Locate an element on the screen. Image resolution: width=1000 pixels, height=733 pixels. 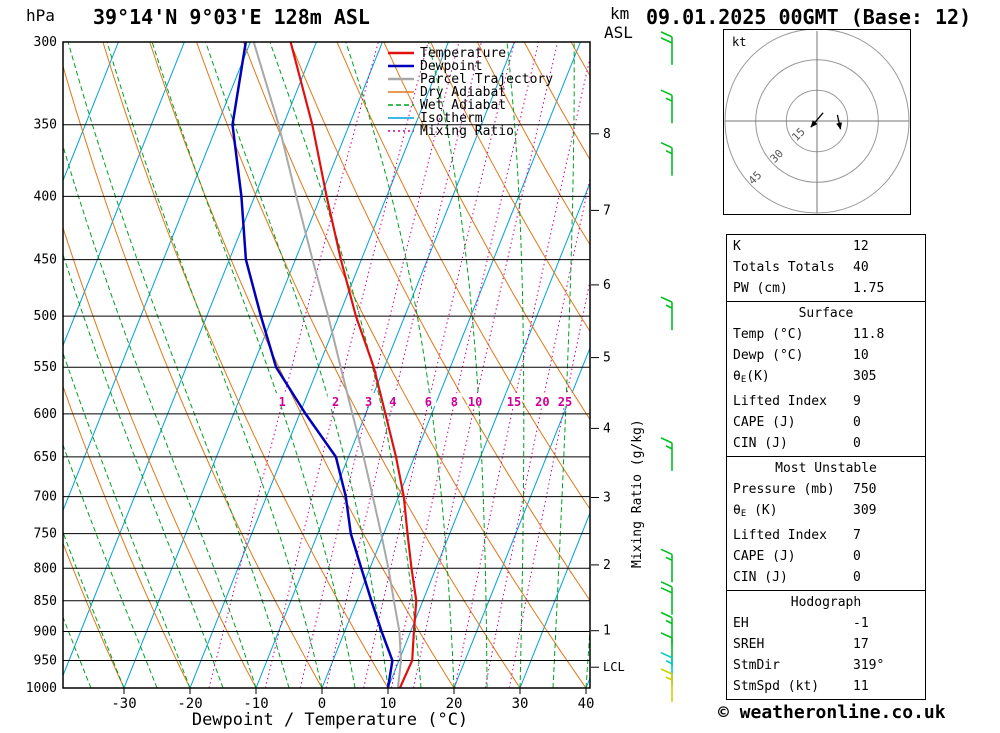
svg-text: 600 is located at coordinates (45, 414).